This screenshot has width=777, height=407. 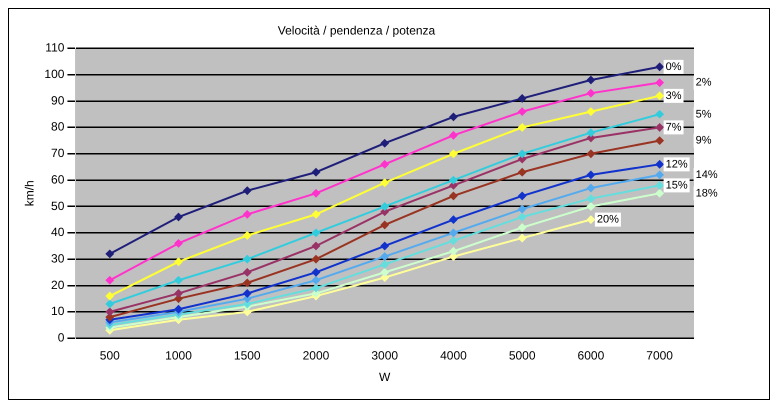 What do you see at coordinates (674, 96) in the screenshot?
I see `series-label: 3%` at bounding box center [674, 96].